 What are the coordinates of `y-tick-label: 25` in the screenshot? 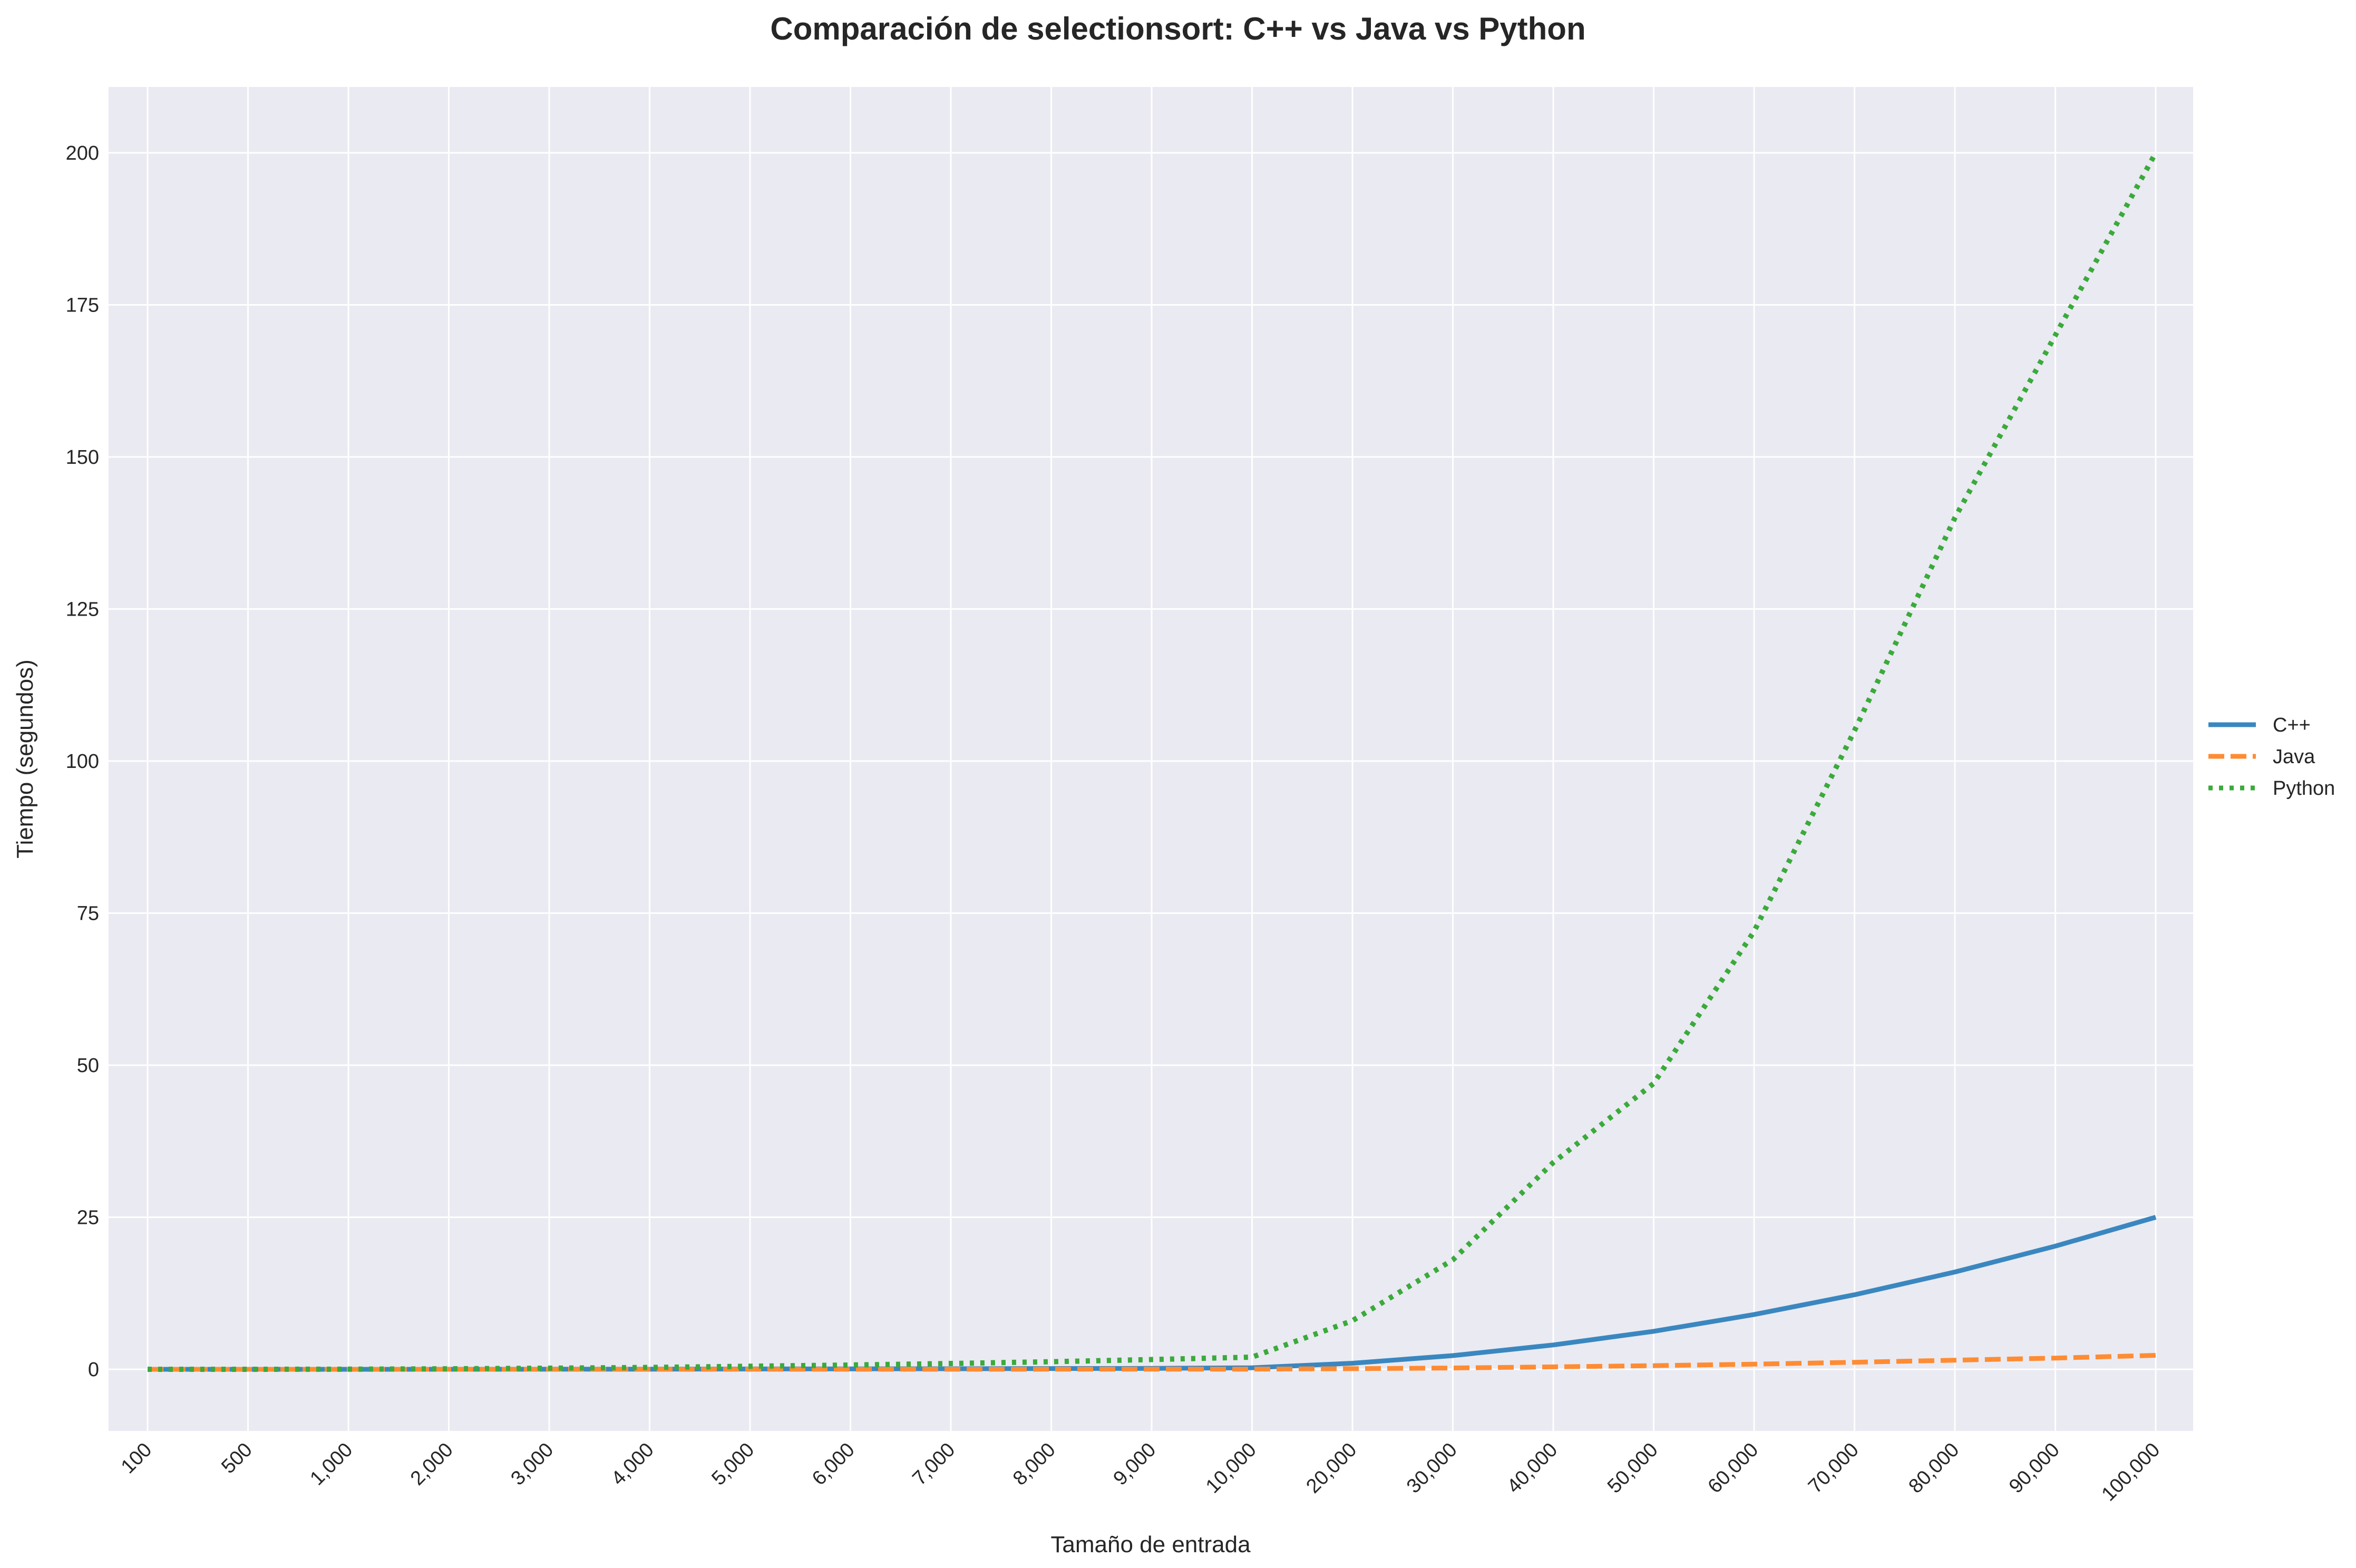 It's located at (88, 1218).